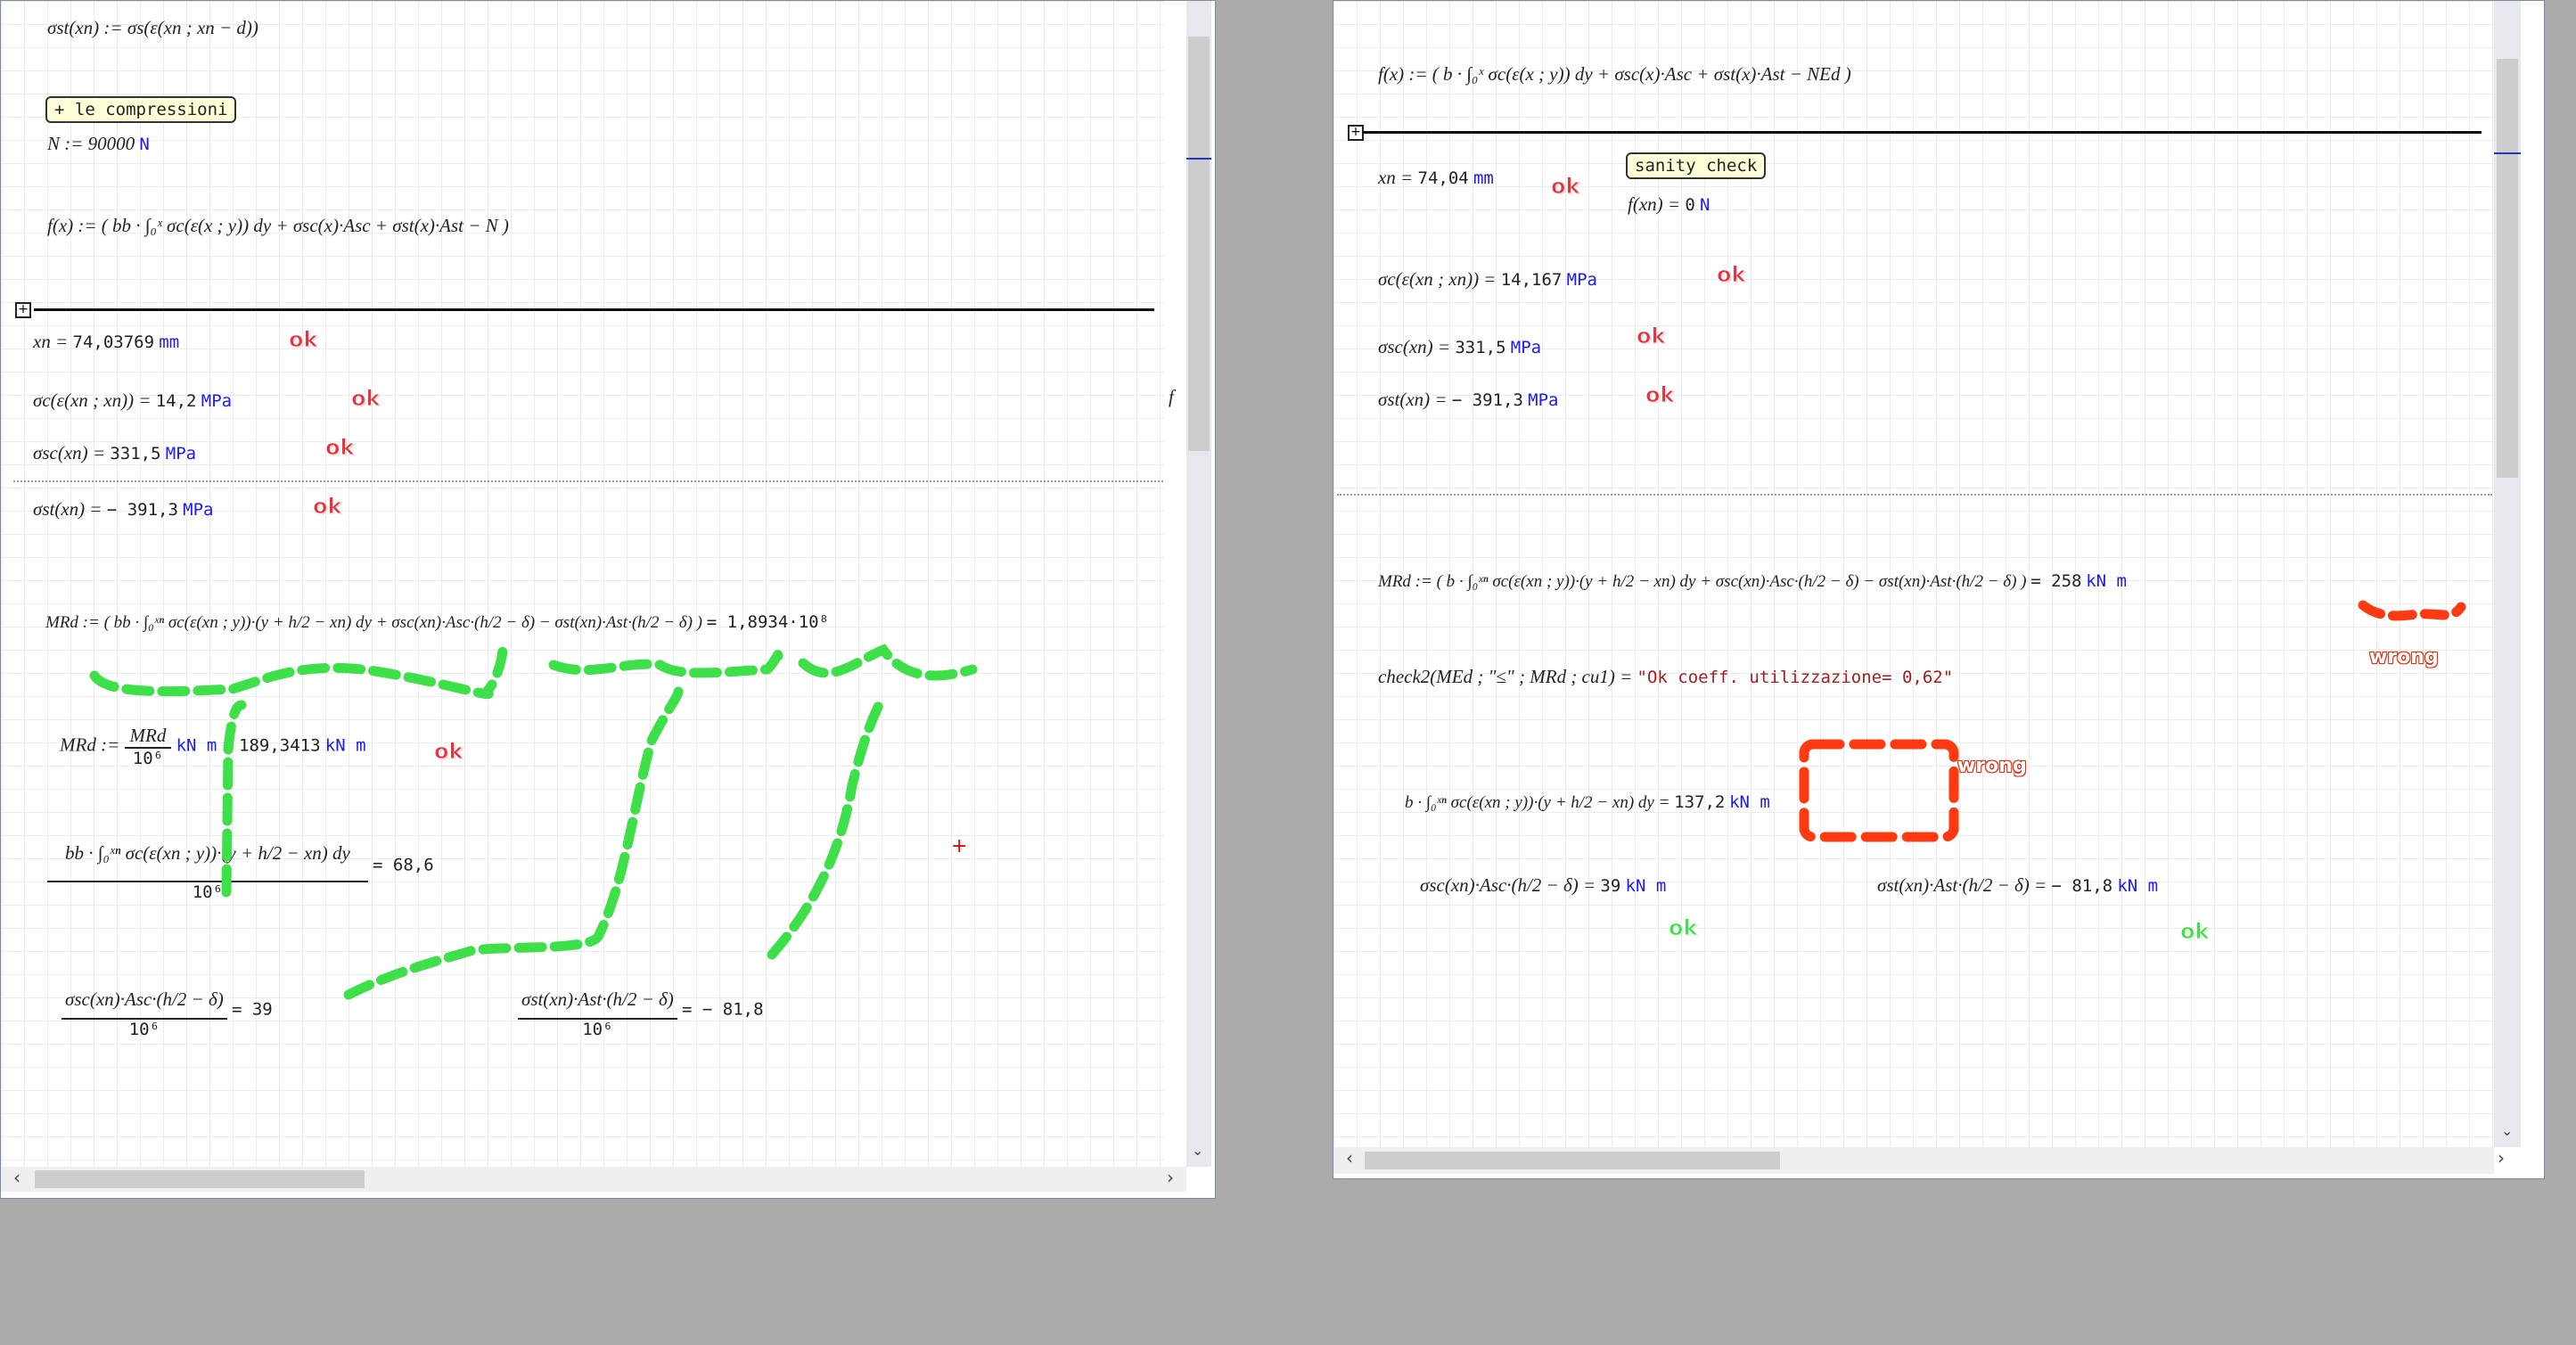 Image resolution: width=2576 pixels, height=1345 pixels. Describe the element at coordinates (252, 1009) in the screenshot. I see `sc-term-value: = 39` at that location.